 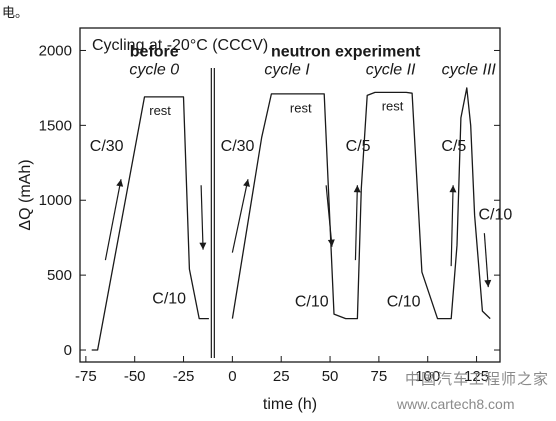 What do you see at coordinates (476, 376) in the screenshot?
I see `x-tick-label: 125` at bounding box center [476, 376].